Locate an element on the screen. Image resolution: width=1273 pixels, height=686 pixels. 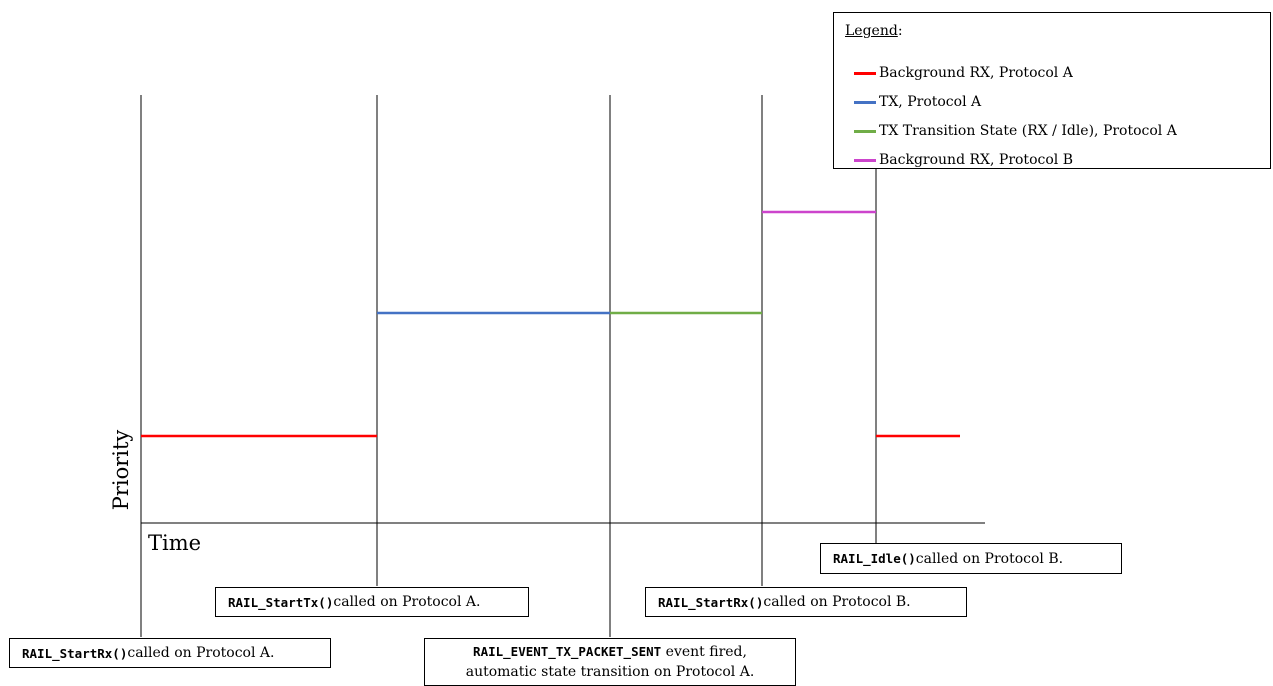
legend-item-background-rx-a: Background RX, Protocol A is located at coordinates (963, 73).